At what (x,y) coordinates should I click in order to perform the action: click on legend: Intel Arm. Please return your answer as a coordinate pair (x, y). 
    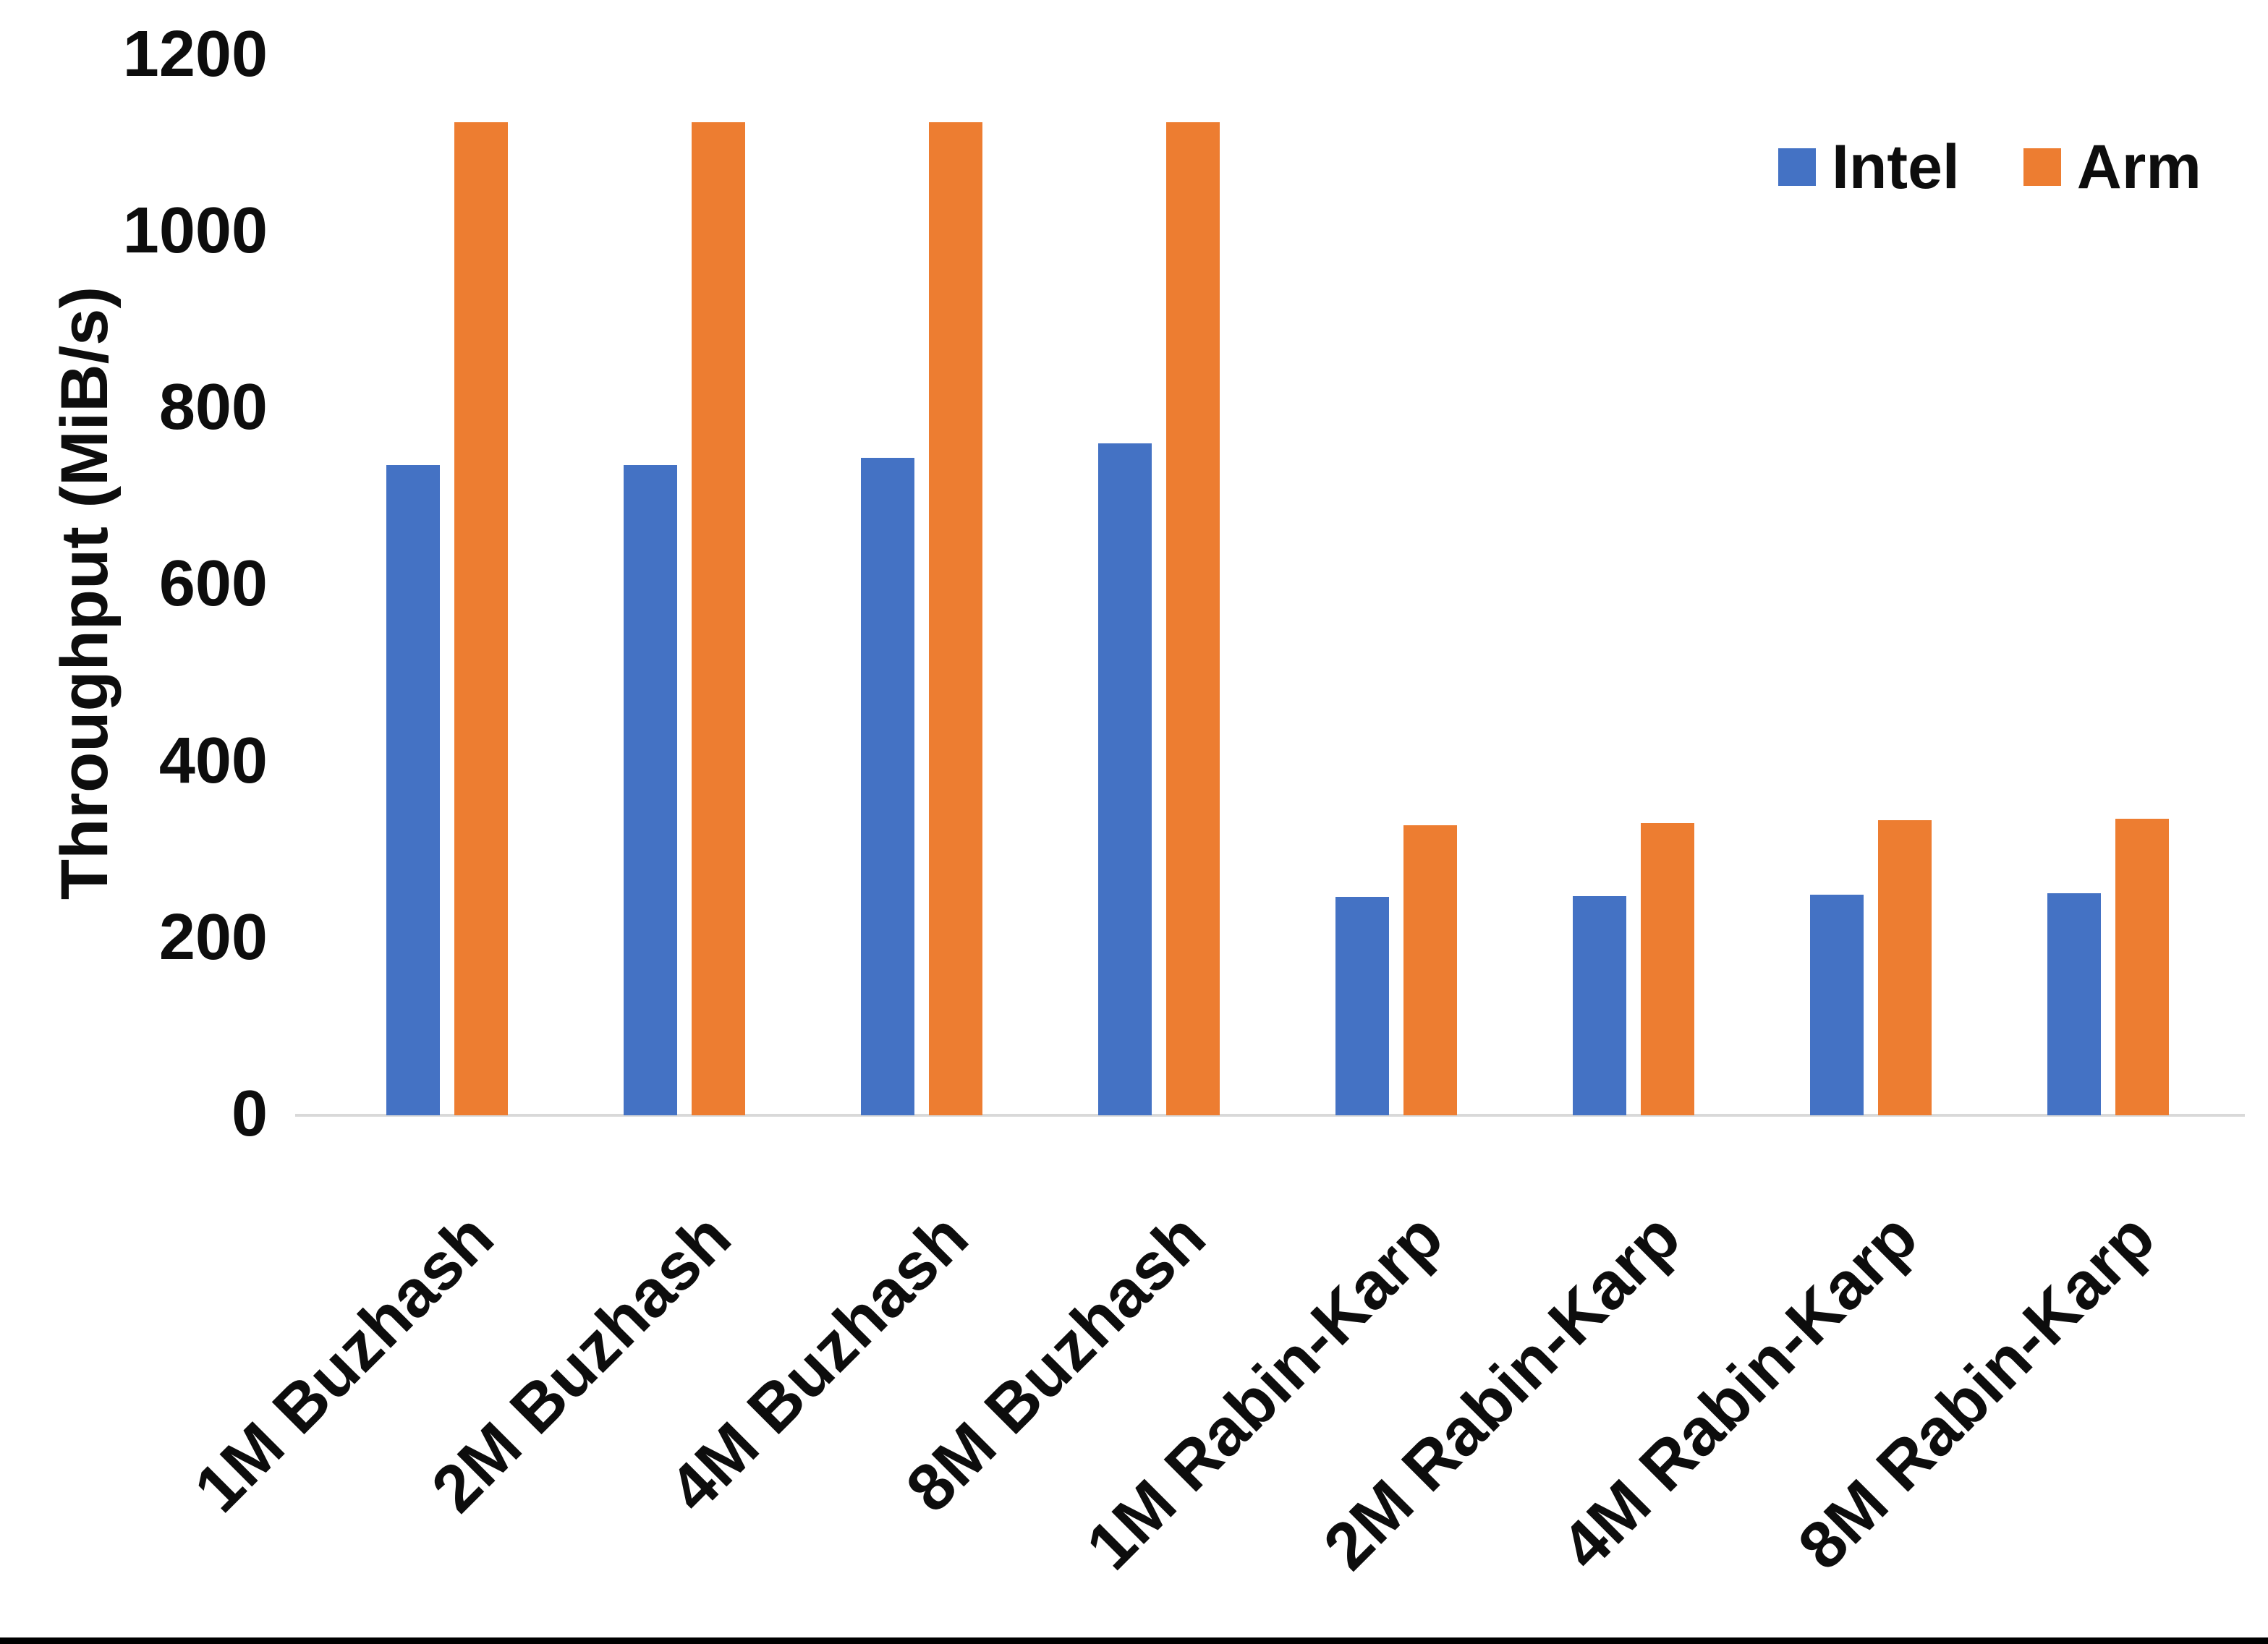
    Looking at the image, I should click on (1989, 167).